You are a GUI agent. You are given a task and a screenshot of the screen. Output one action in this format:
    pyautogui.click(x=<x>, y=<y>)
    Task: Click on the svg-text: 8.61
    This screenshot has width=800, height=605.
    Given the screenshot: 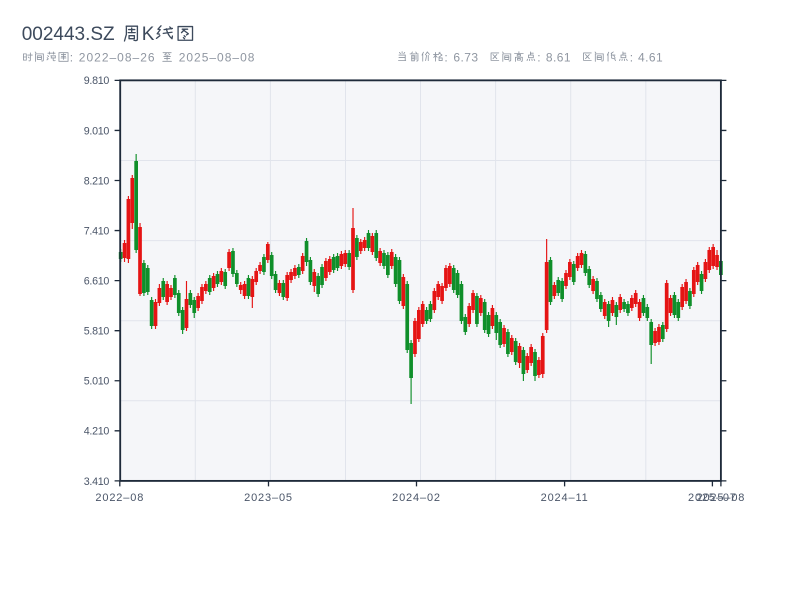 What is the action you would take?
    pyautogui.click(x=558, y=57)
    